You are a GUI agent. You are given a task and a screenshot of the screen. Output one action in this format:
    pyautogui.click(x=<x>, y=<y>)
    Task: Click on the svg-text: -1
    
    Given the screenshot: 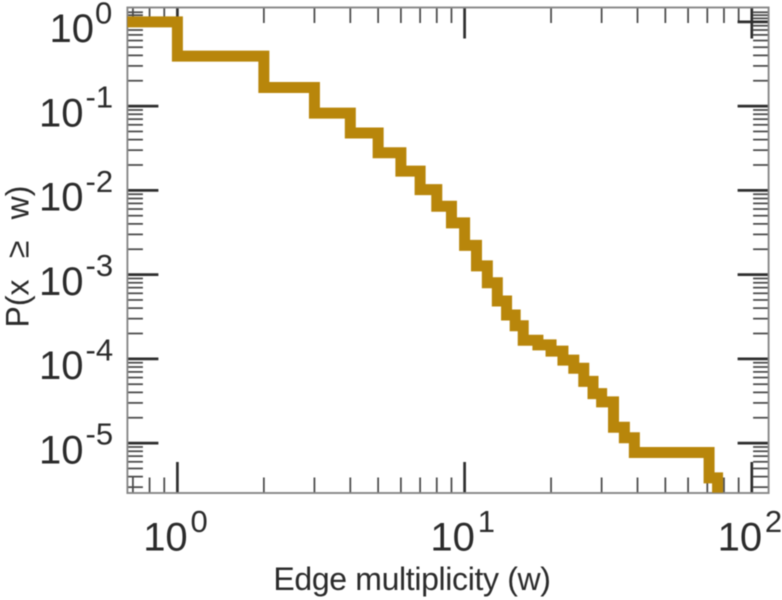 What is the action you would take?
    pyautogui.click(x=100, y=97)
    